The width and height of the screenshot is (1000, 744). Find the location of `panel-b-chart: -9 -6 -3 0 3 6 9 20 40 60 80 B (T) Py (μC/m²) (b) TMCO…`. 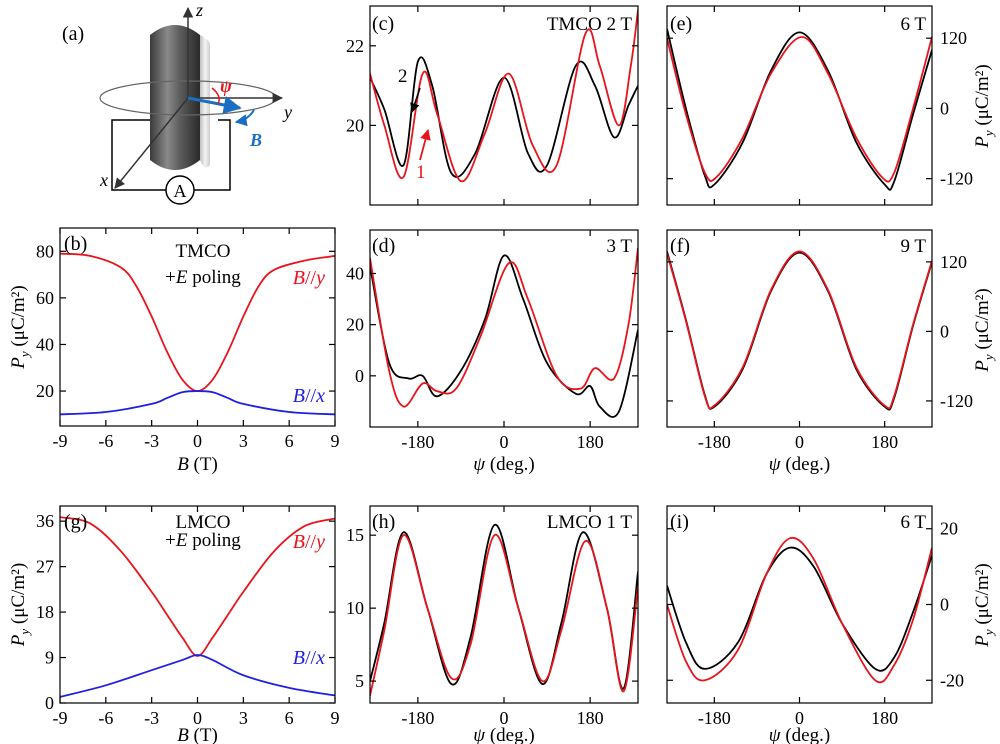

panel-b-chart: -9 -6 -3 0 3 6 9 20 40 60 80 B (T) Py (μC/m²) (b) TMCO… is located at coordinates (174, 351).